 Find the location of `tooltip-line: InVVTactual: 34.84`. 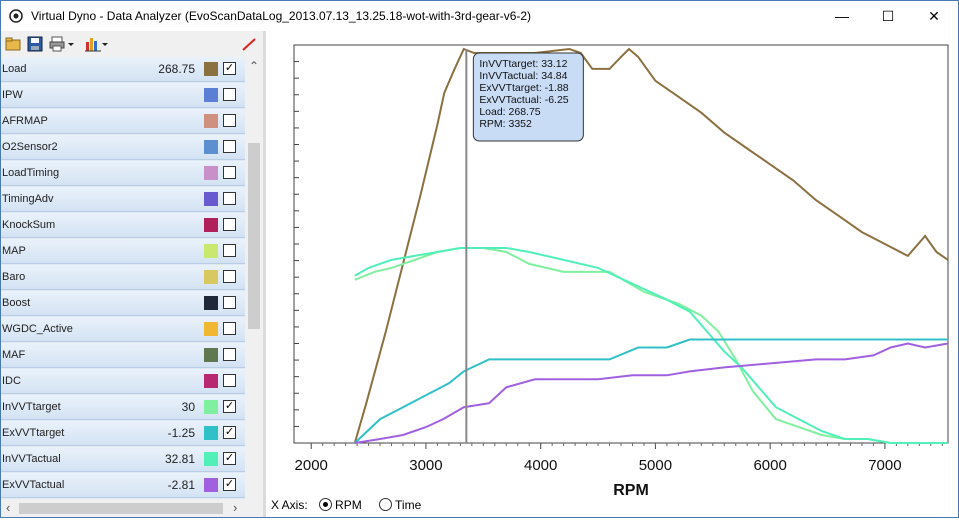

tooltip-line: InVVTactual: 34.84 is located at coordinates (523, 76).